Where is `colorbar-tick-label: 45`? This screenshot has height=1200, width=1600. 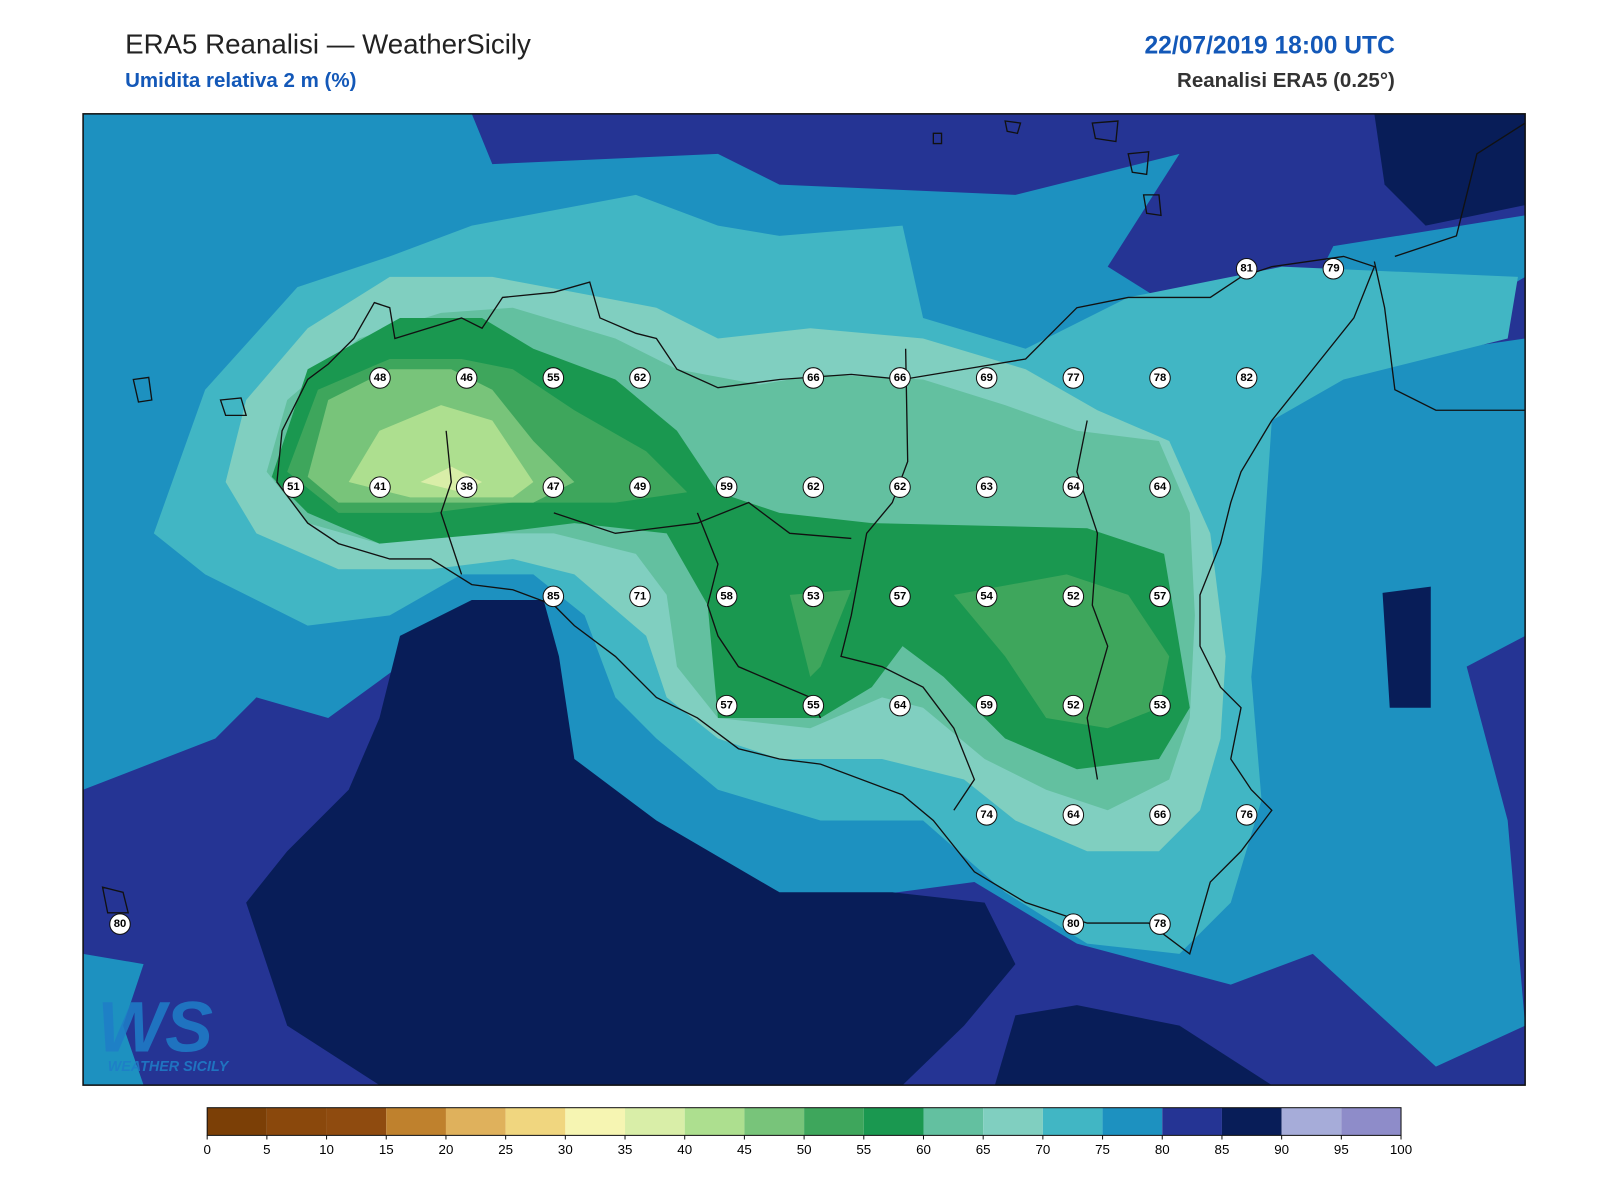
colorbar-tick-label: 45 is located at coordinates (744, 1149).